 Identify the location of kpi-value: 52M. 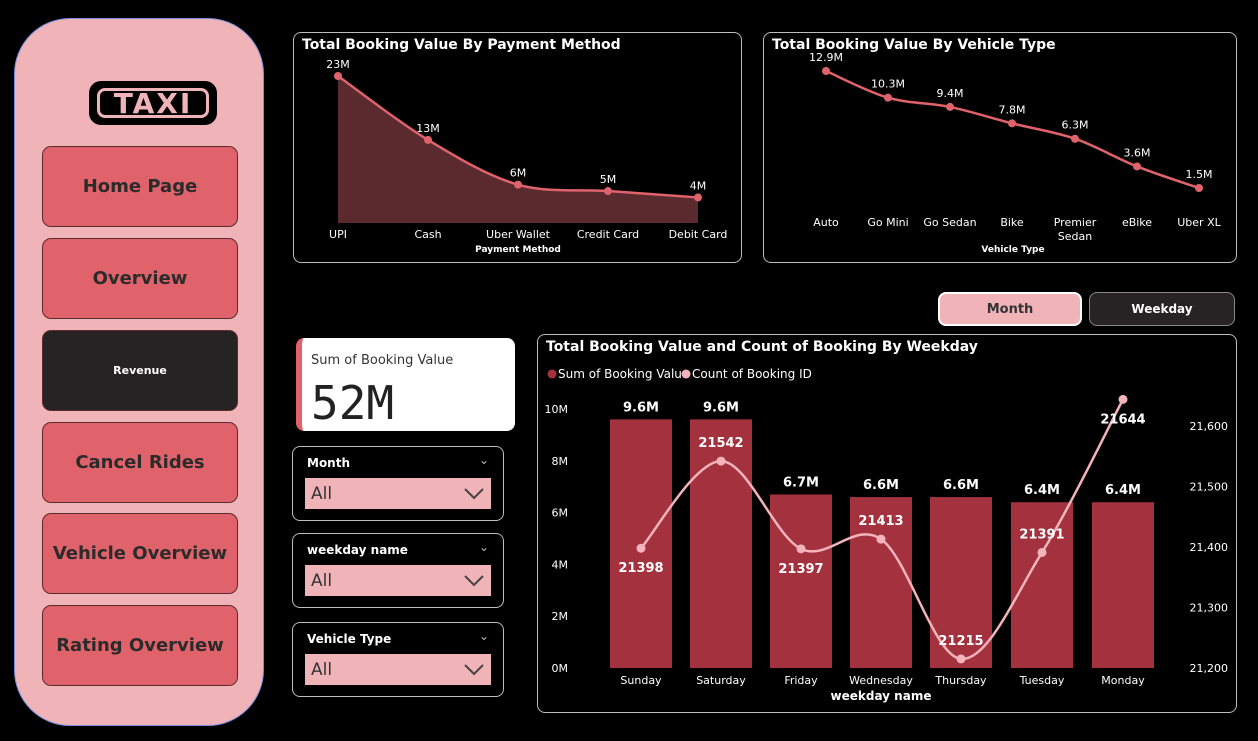
(353, 403).